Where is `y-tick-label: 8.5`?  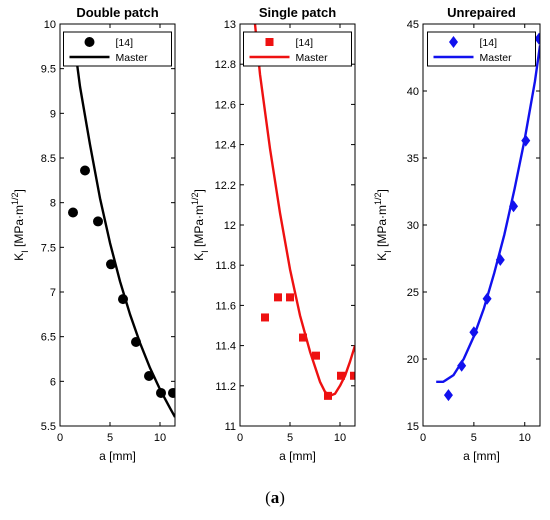
y-tick-label: 8.5 is located at coordinates (48, 159).